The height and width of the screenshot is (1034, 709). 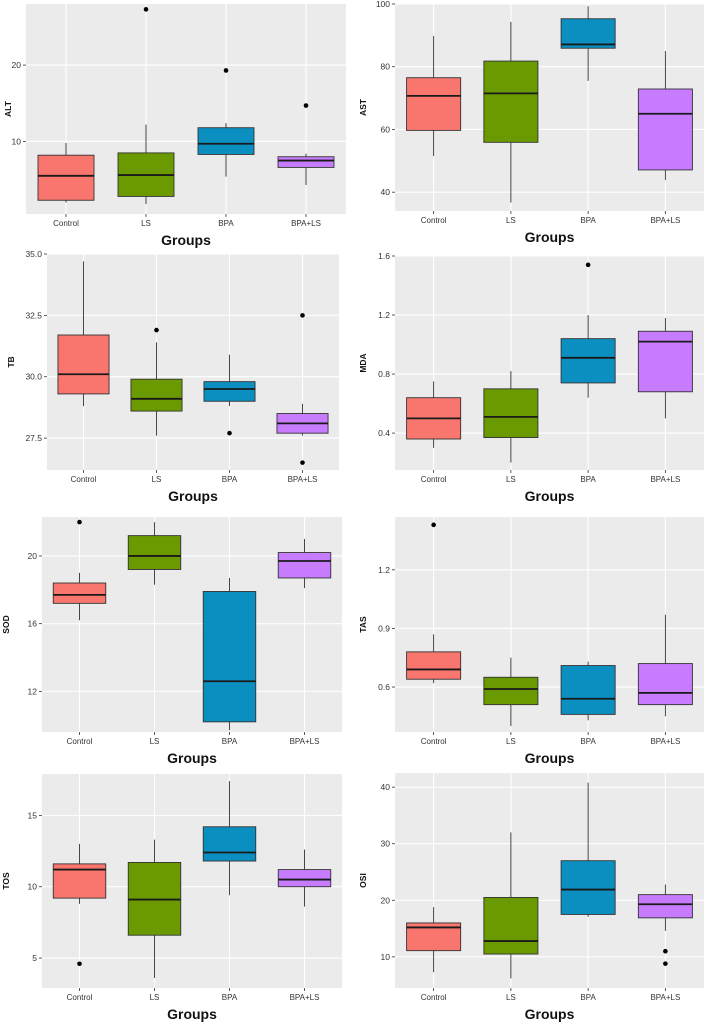 I want to click on tas-box-control, so click(x=434, y=603).